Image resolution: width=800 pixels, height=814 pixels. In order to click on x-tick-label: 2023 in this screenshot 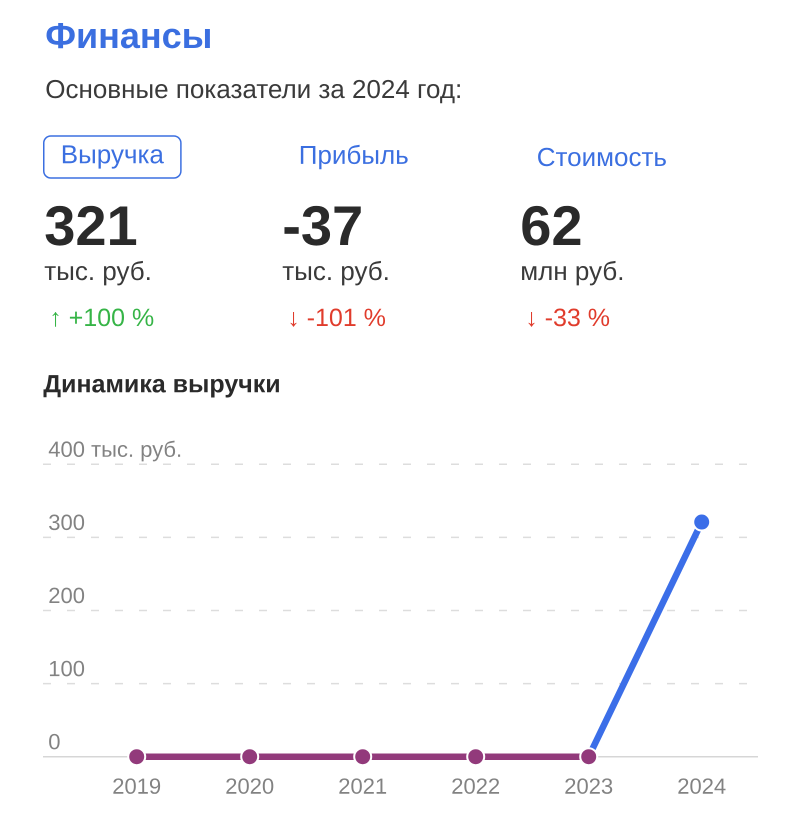, I will do `click(588, 786)`.